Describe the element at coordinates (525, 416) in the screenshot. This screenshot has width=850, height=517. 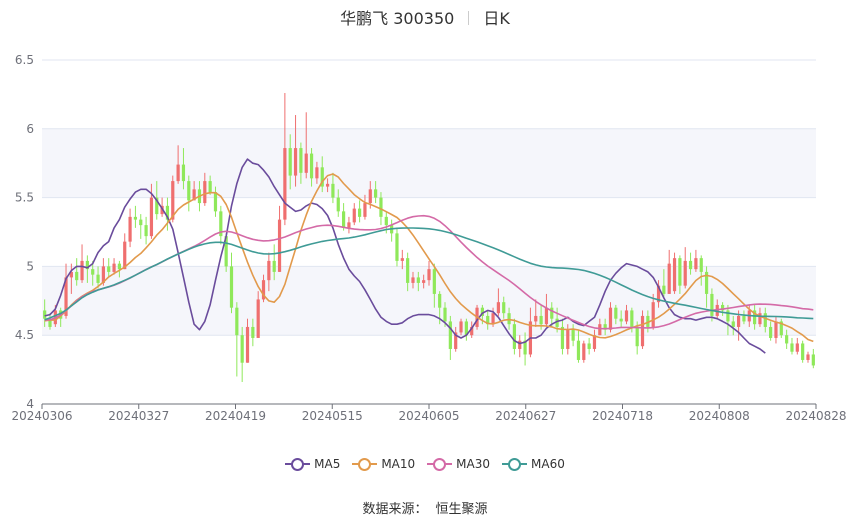
I see `x-tick-label: 20240627` at that location.